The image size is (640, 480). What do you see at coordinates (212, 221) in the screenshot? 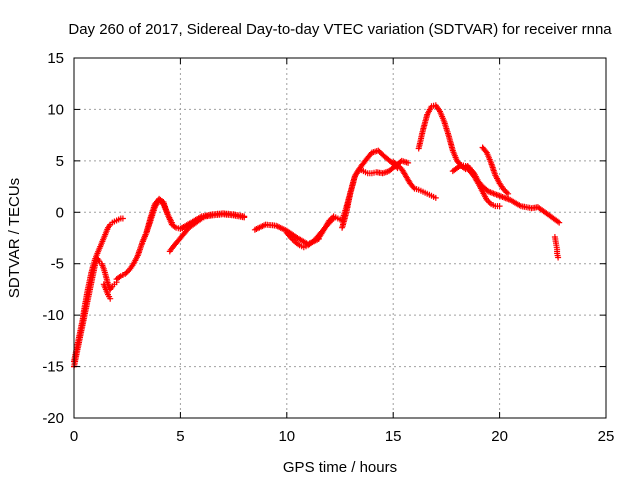
I see `series-arc7` at bounding box center [212, 221].